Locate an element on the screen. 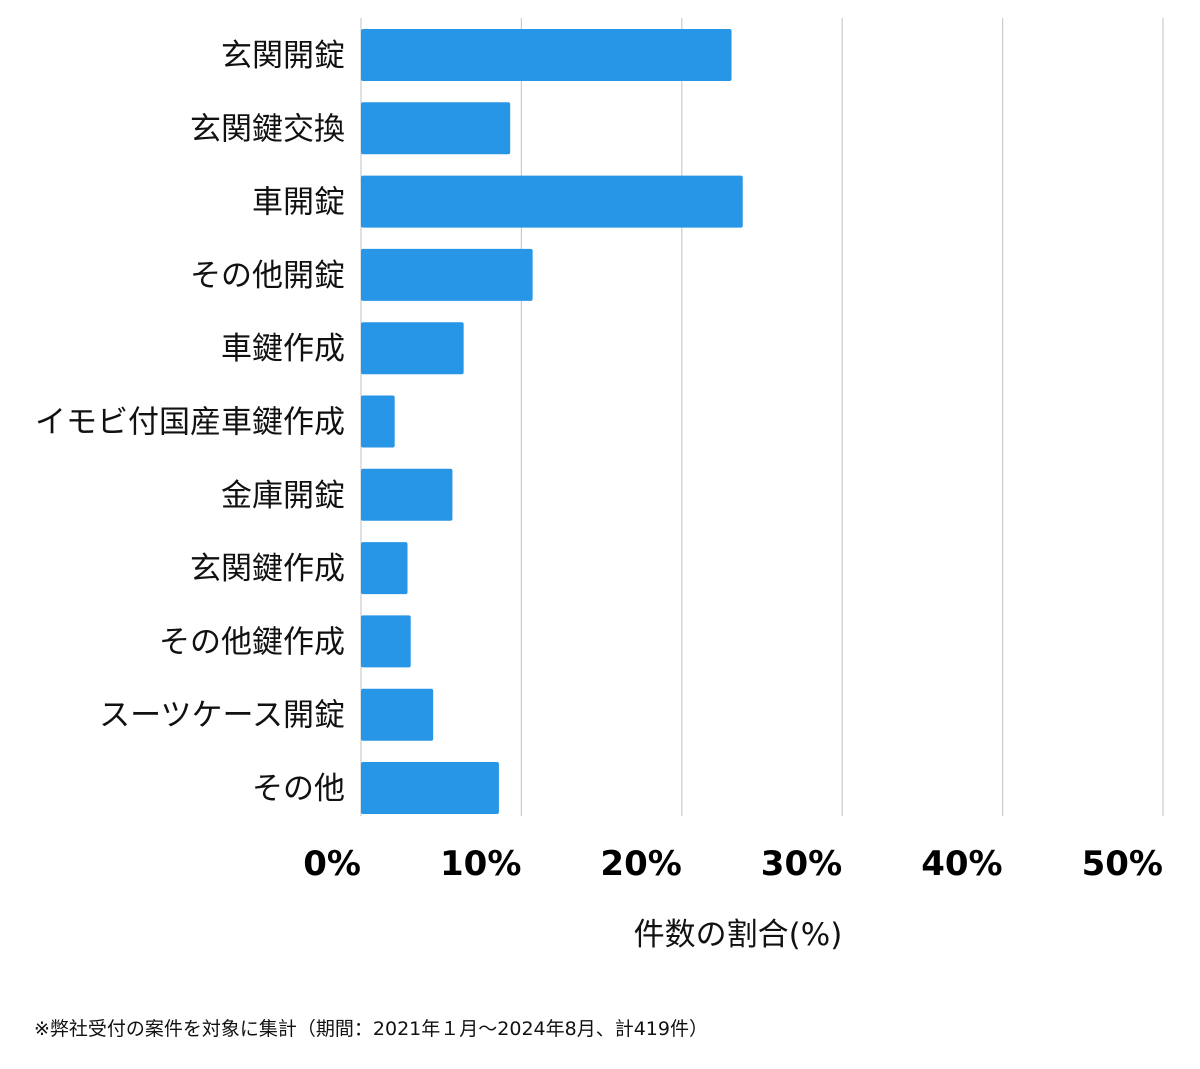 This screenshot has width=1200, height=1069. category-label: 車開錠 is located at coordinates (298, 203).